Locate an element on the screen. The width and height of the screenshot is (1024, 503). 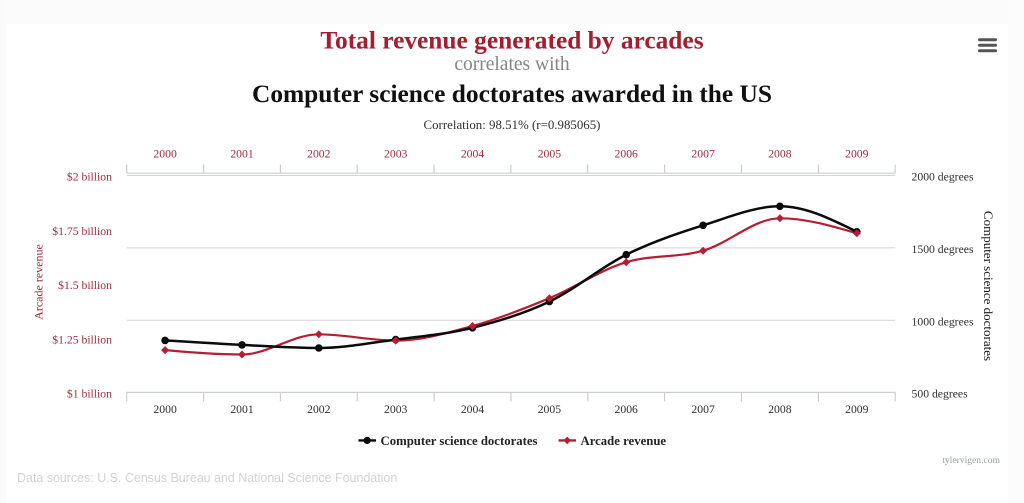
svg-text:Total revenue generated by arc: Total revenue generated by arcades is located at coordinates (511, 41).